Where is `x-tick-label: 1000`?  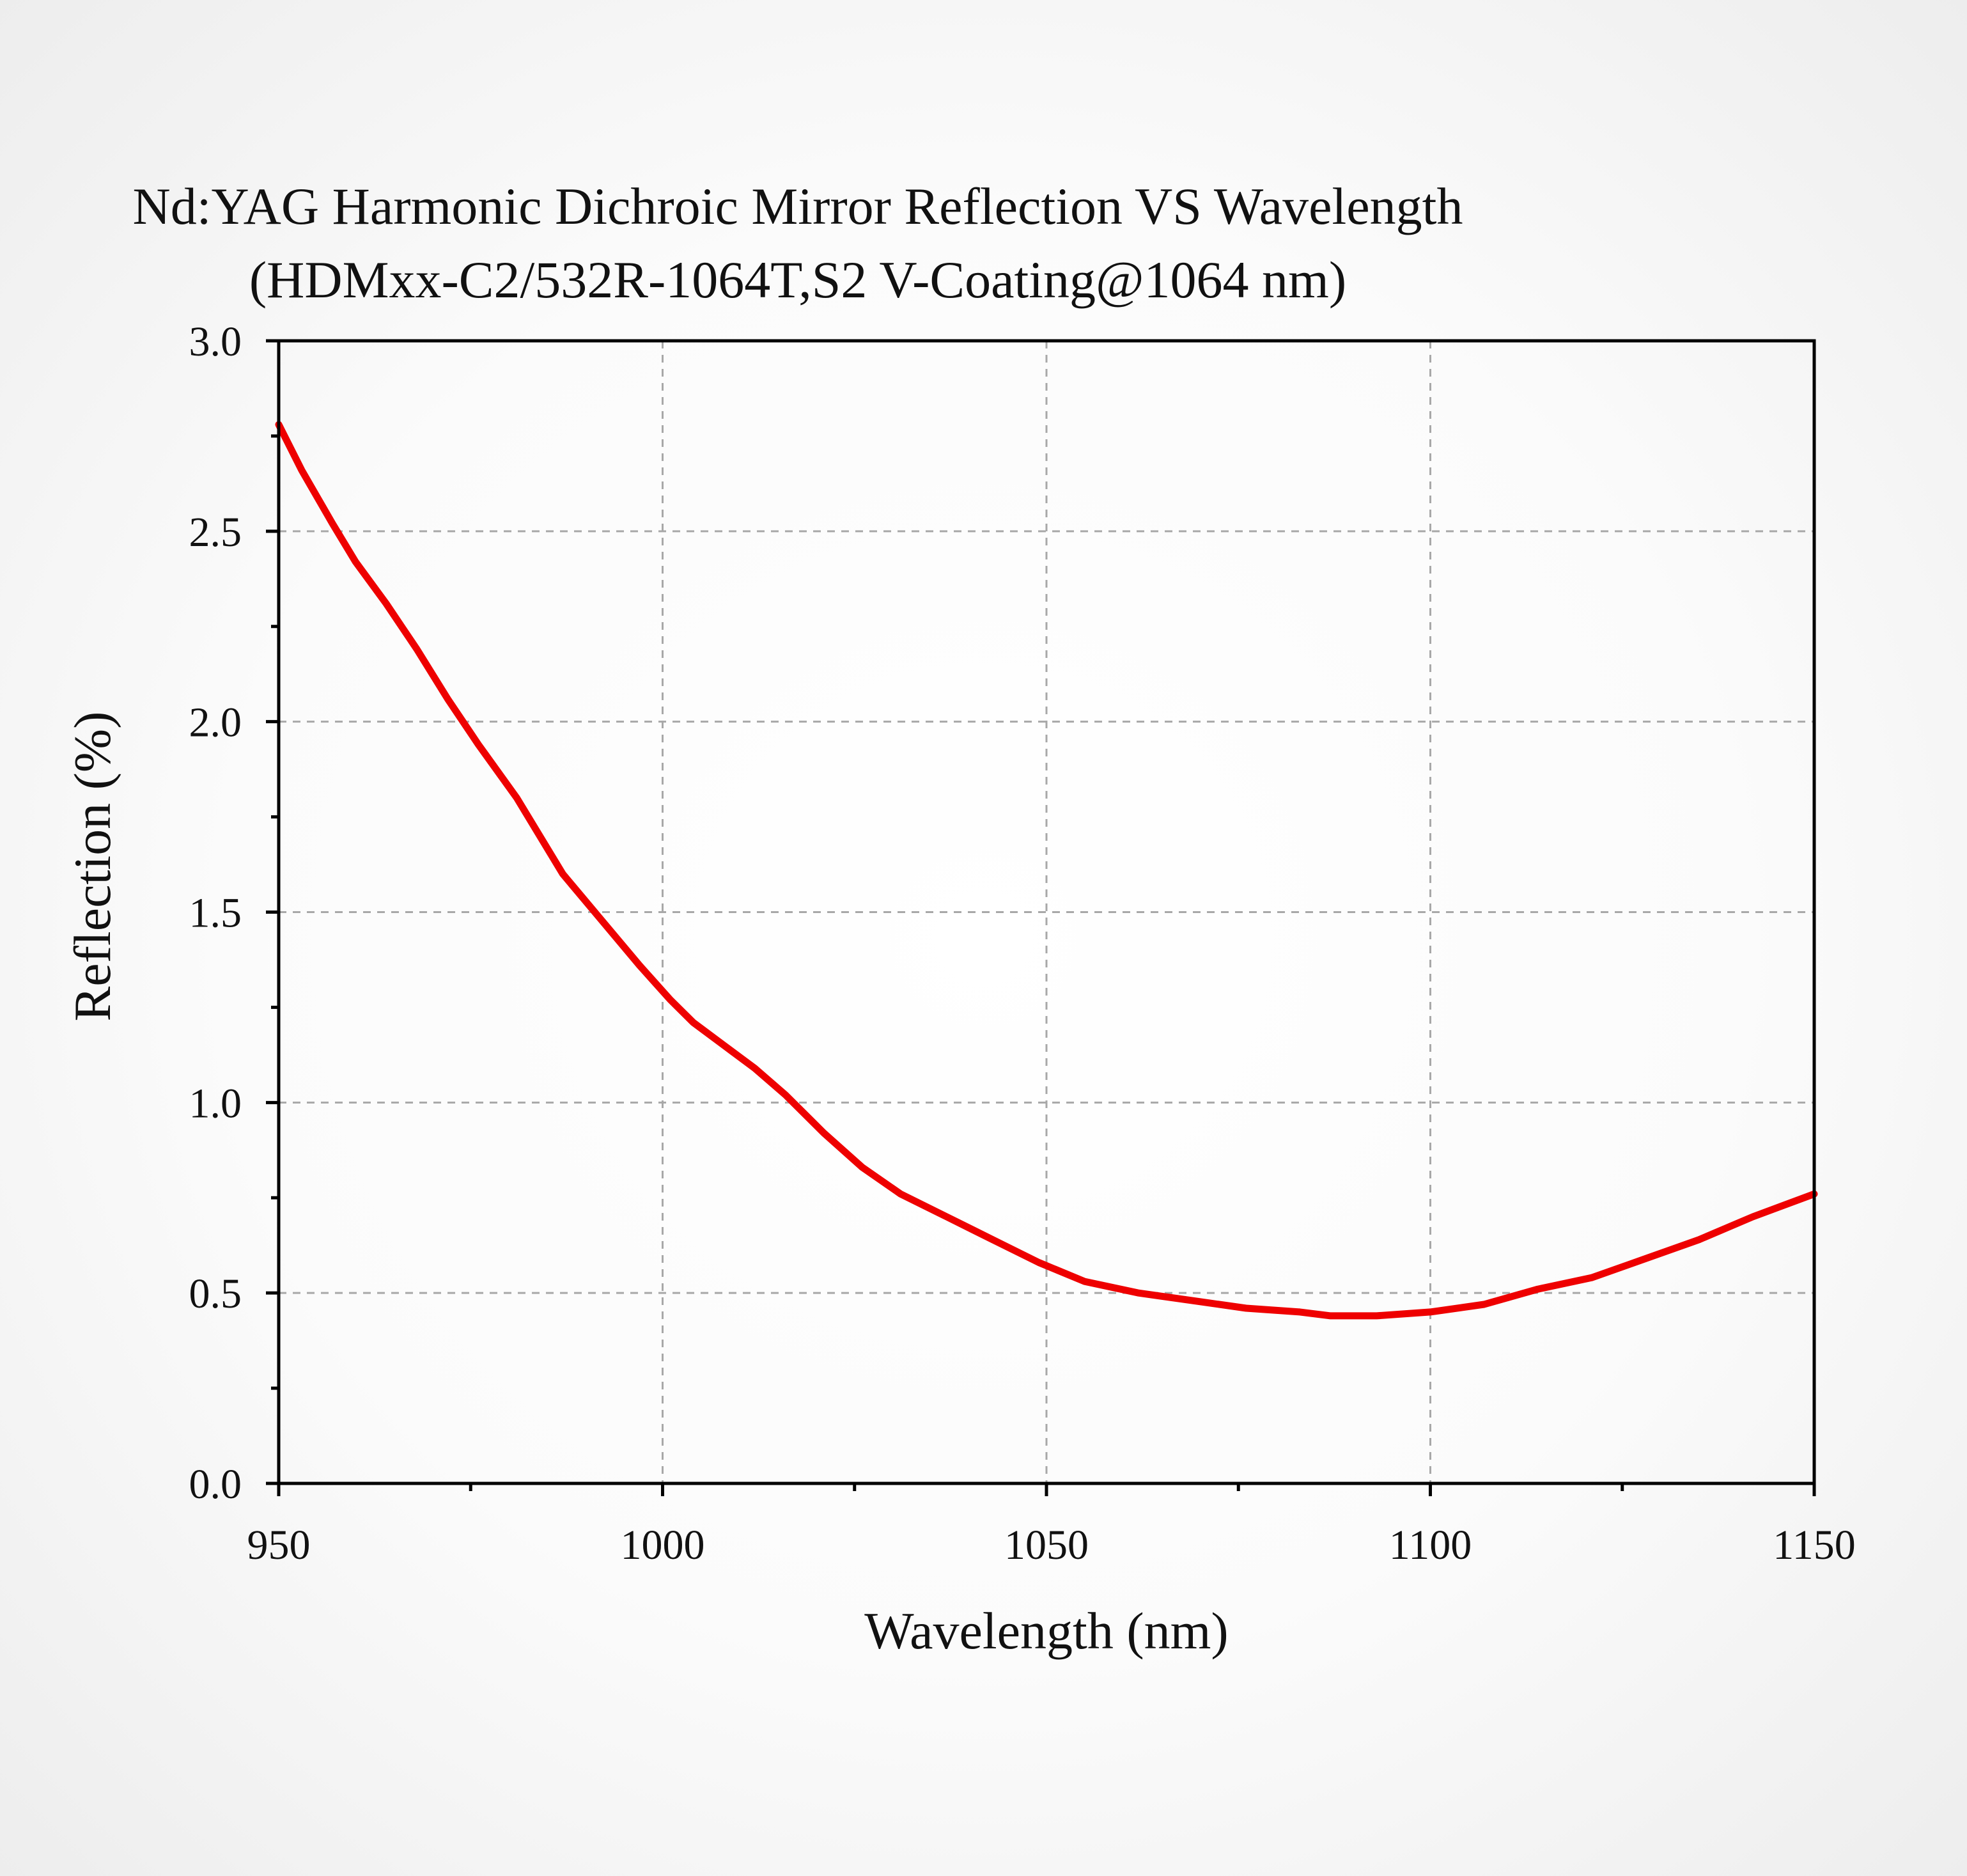
x-tick-label: 1000 is located at coordinates (663, 1545).